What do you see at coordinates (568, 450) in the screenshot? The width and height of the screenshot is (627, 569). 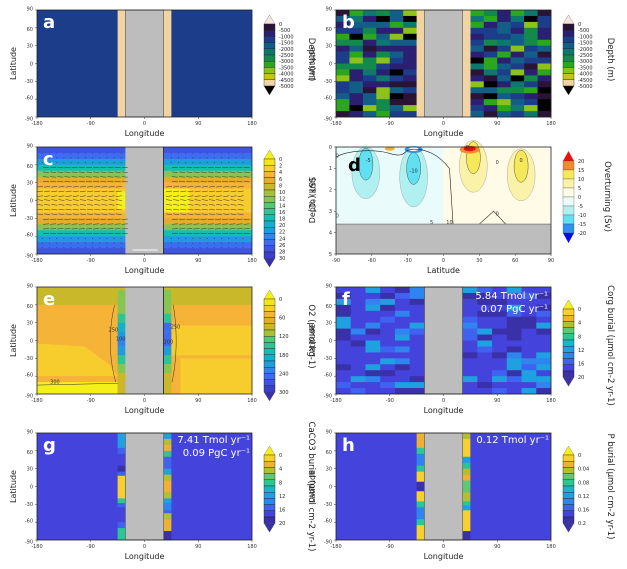 I see `colorbar-extend-top` at bounding box center [568, 450].